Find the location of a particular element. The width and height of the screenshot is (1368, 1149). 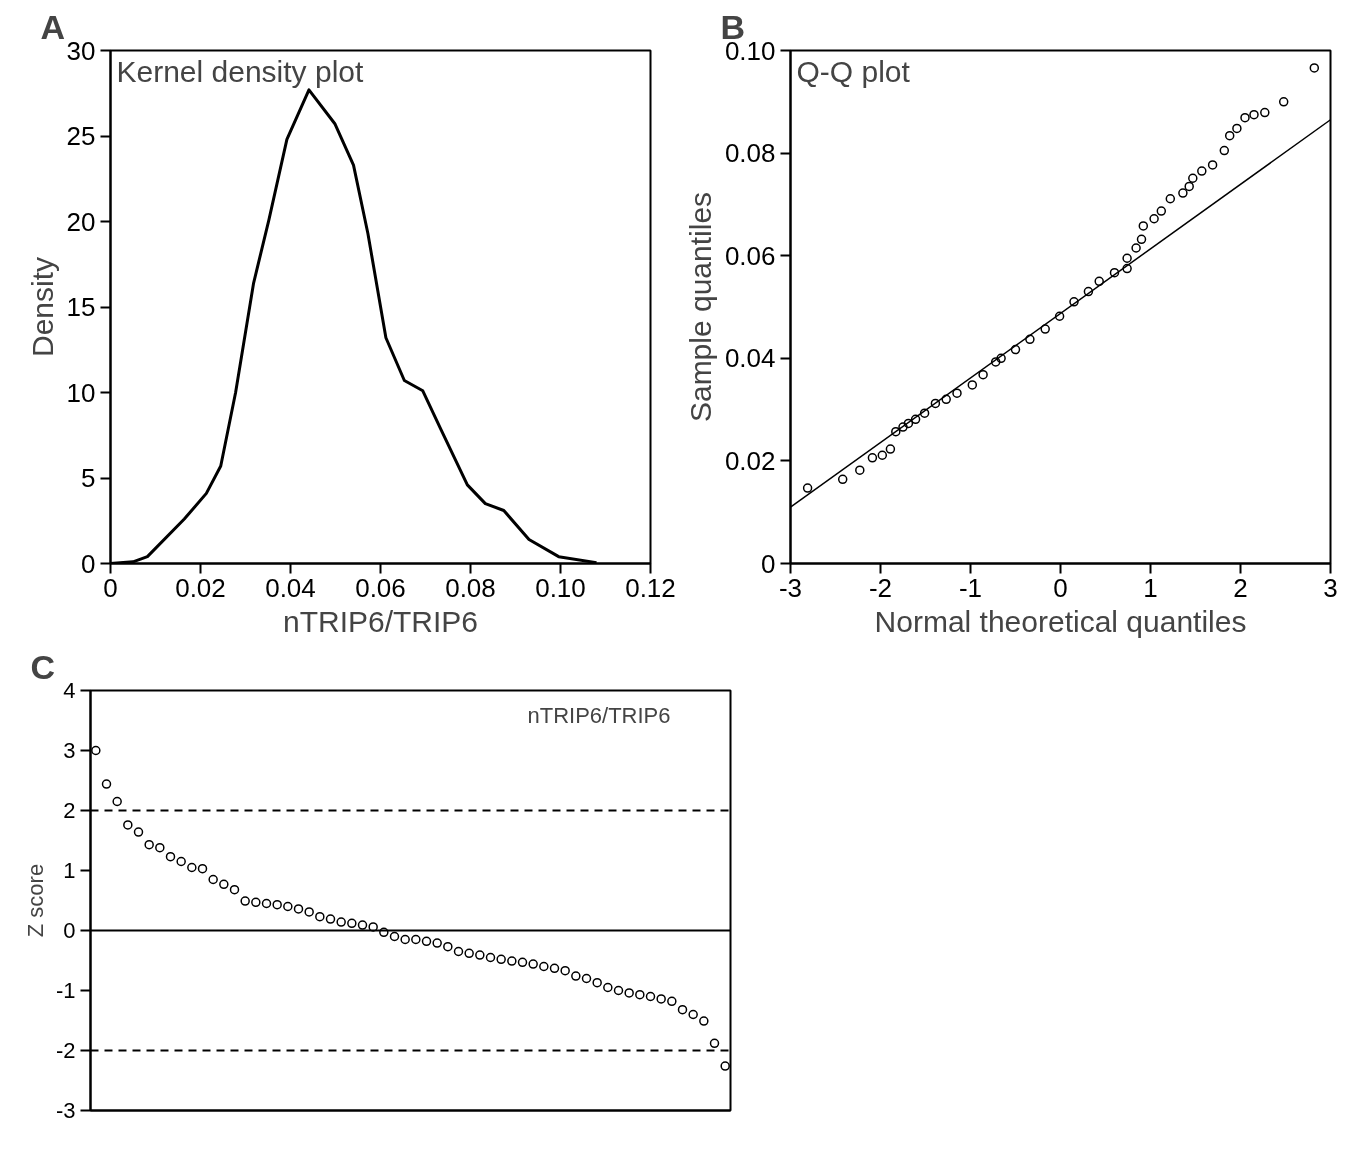

y-tick-label: 15 is located at coordinates (81, 307).